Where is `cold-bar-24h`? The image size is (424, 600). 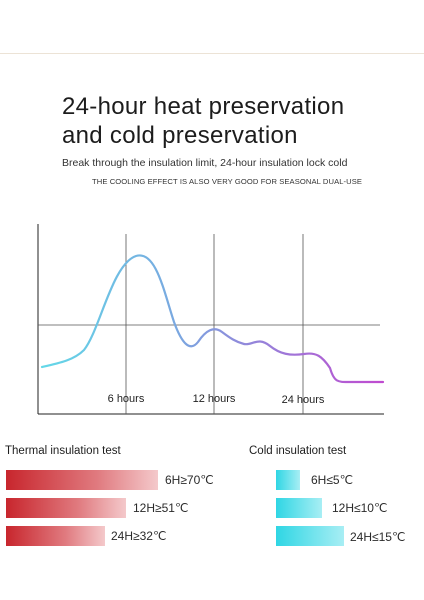 cold-bar-24h is located at coordinates (310, 536).